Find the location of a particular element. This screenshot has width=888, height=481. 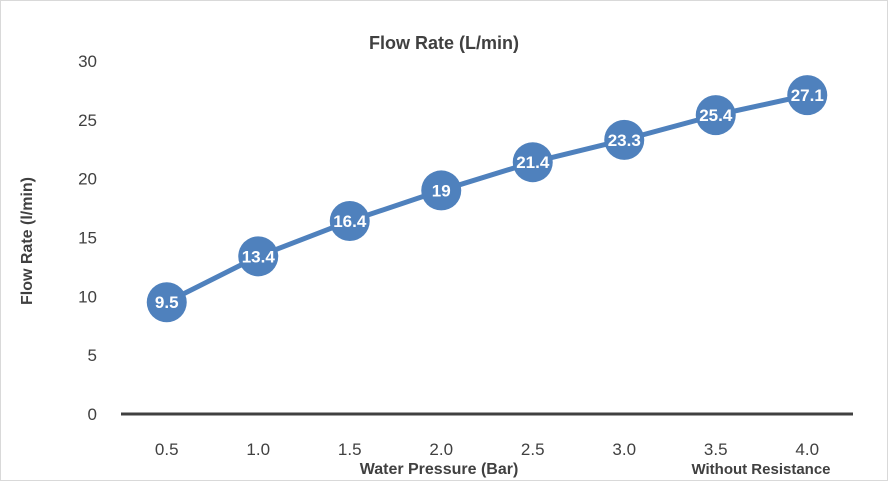

data-label: 19 is located at coordinates (441, 190).